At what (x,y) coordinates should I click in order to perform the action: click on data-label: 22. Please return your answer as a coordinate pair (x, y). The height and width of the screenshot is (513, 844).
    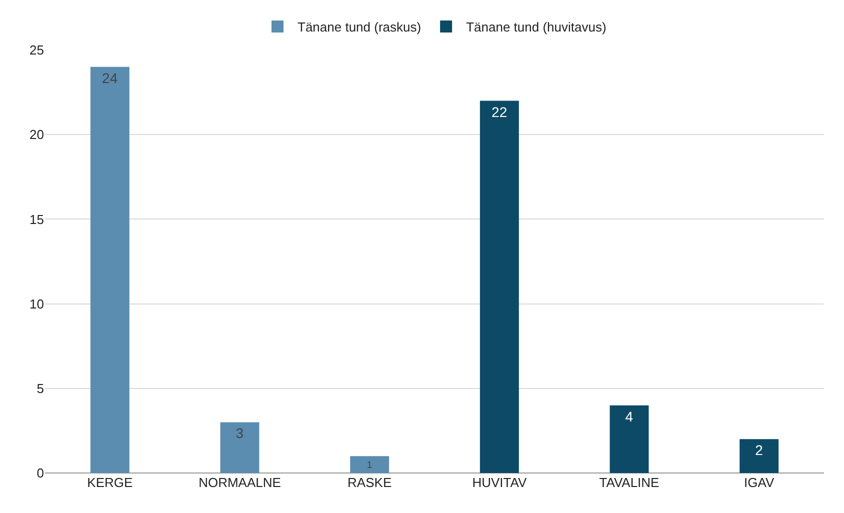
    Looking at the image, I should click on (500, 112).